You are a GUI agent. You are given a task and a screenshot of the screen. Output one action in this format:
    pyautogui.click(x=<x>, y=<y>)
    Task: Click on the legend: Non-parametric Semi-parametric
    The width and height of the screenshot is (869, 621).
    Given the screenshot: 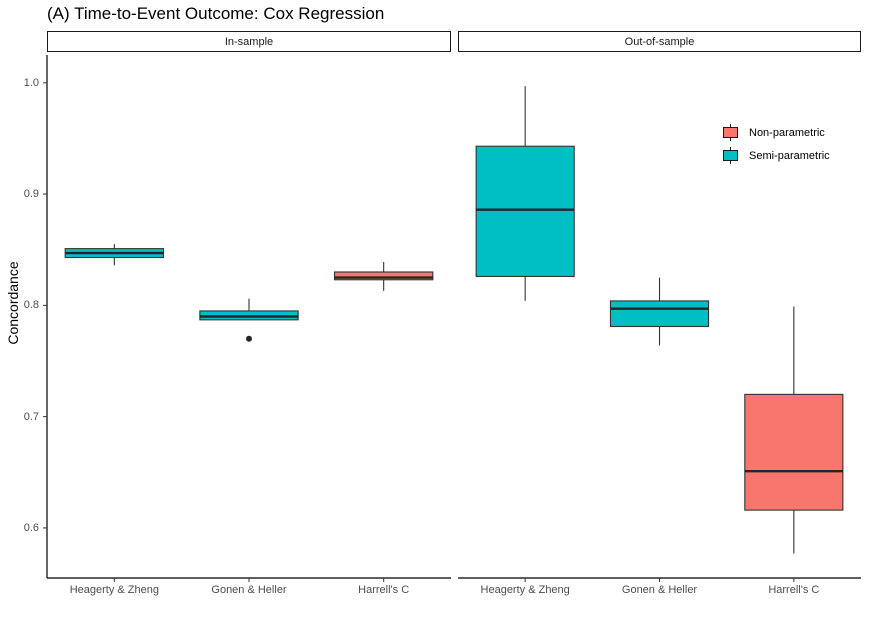 What is the action you would take?
    pyautogui.click(x=776, y=144)
    